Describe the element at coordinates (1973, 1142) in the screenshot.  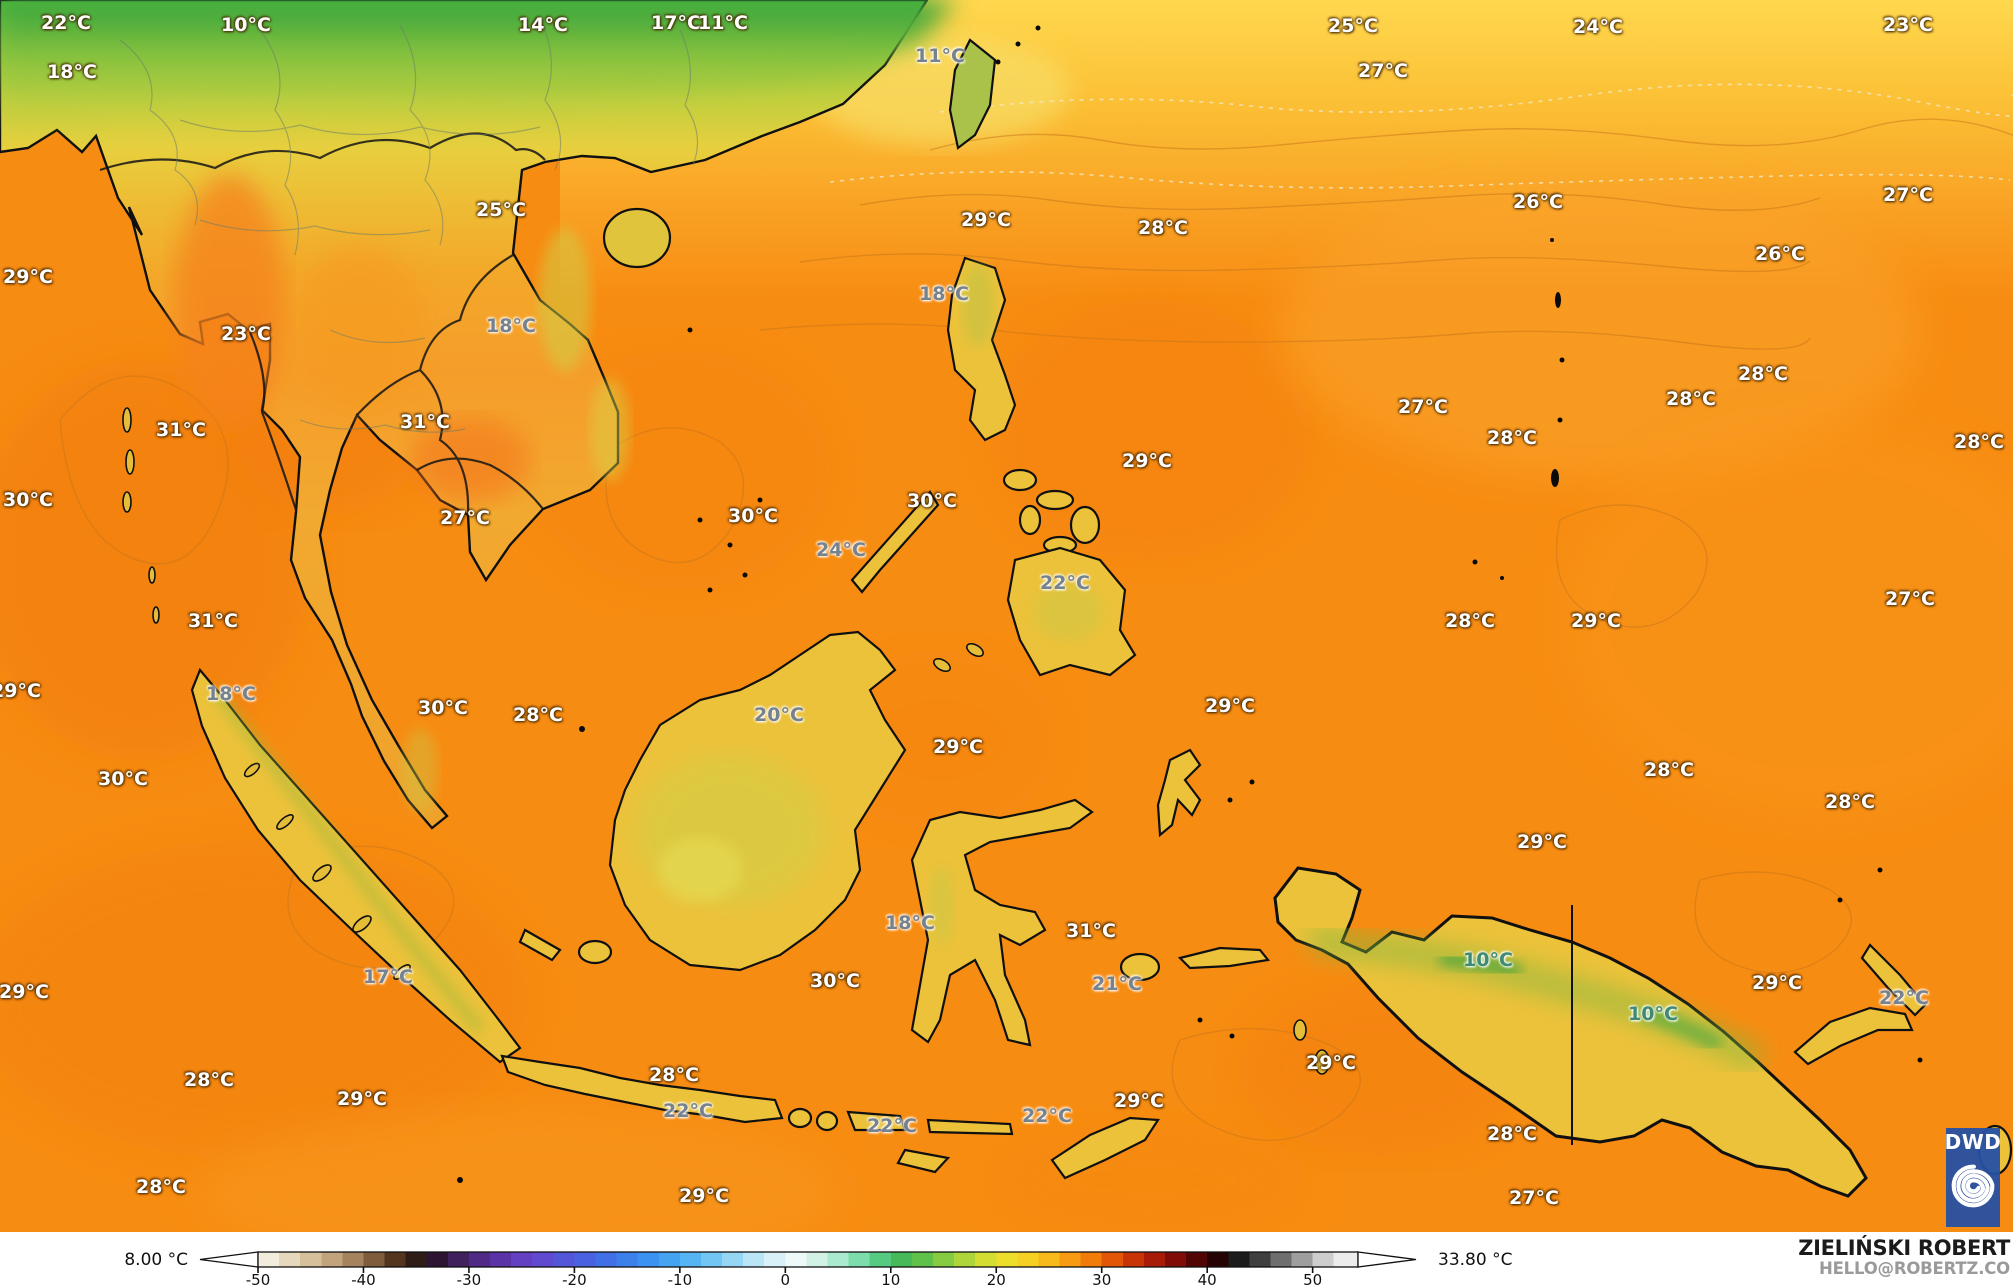
I see `dwd-logo-text: DWD` at that location.